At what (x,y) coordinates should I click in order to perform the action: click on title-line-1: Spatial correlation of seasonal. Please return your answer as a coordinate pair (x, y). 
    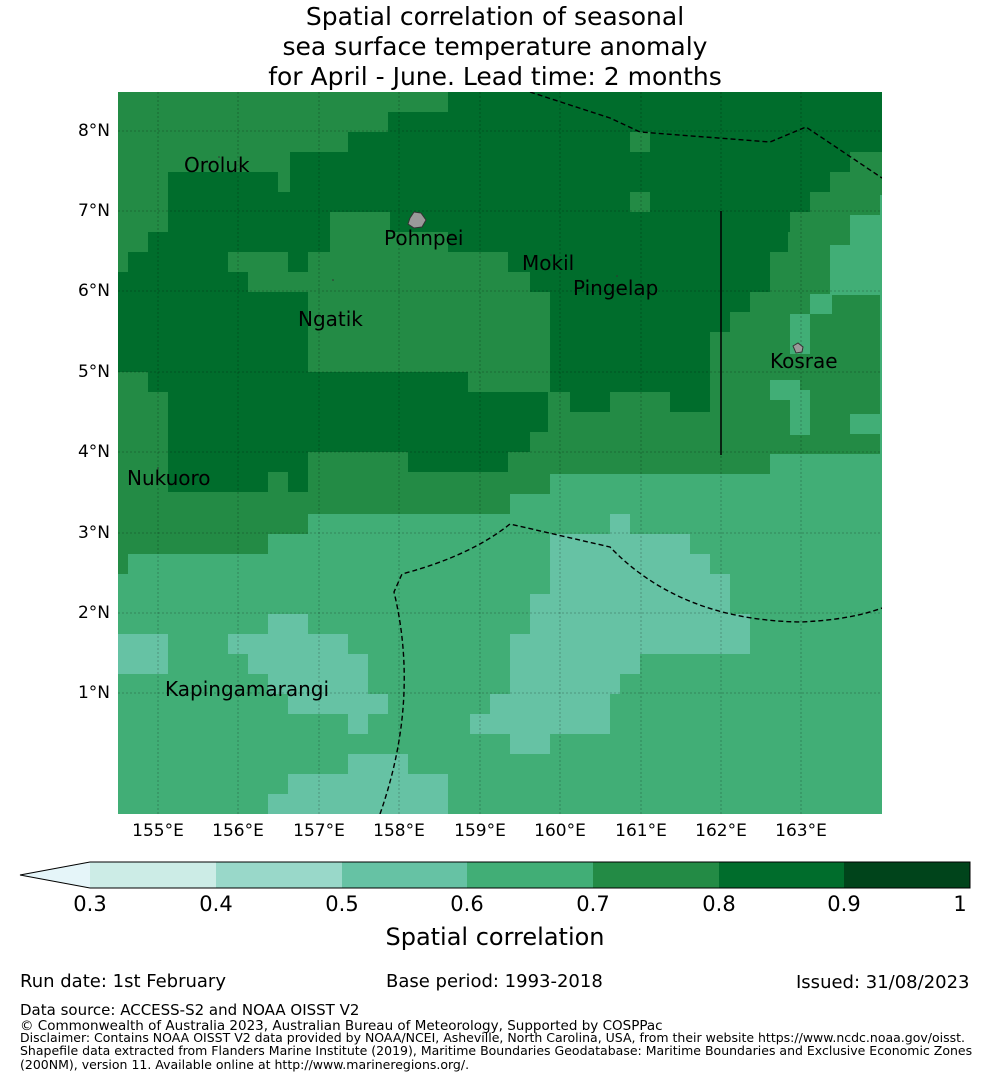
    Looking at the image, I should click on (495, 16).